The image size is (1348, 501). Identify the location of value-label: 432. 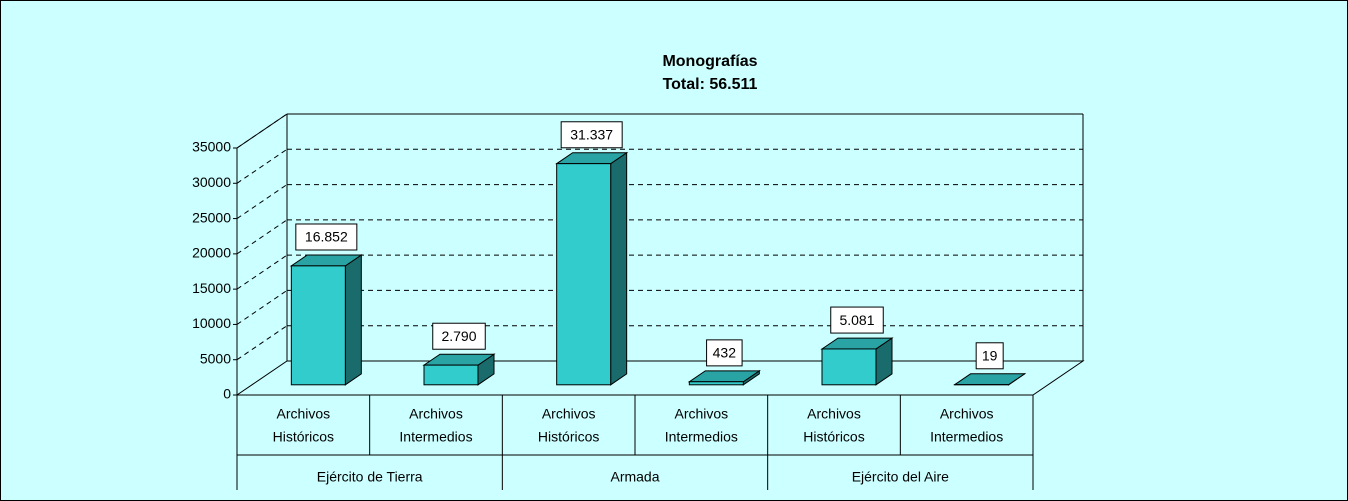
(725, 353).